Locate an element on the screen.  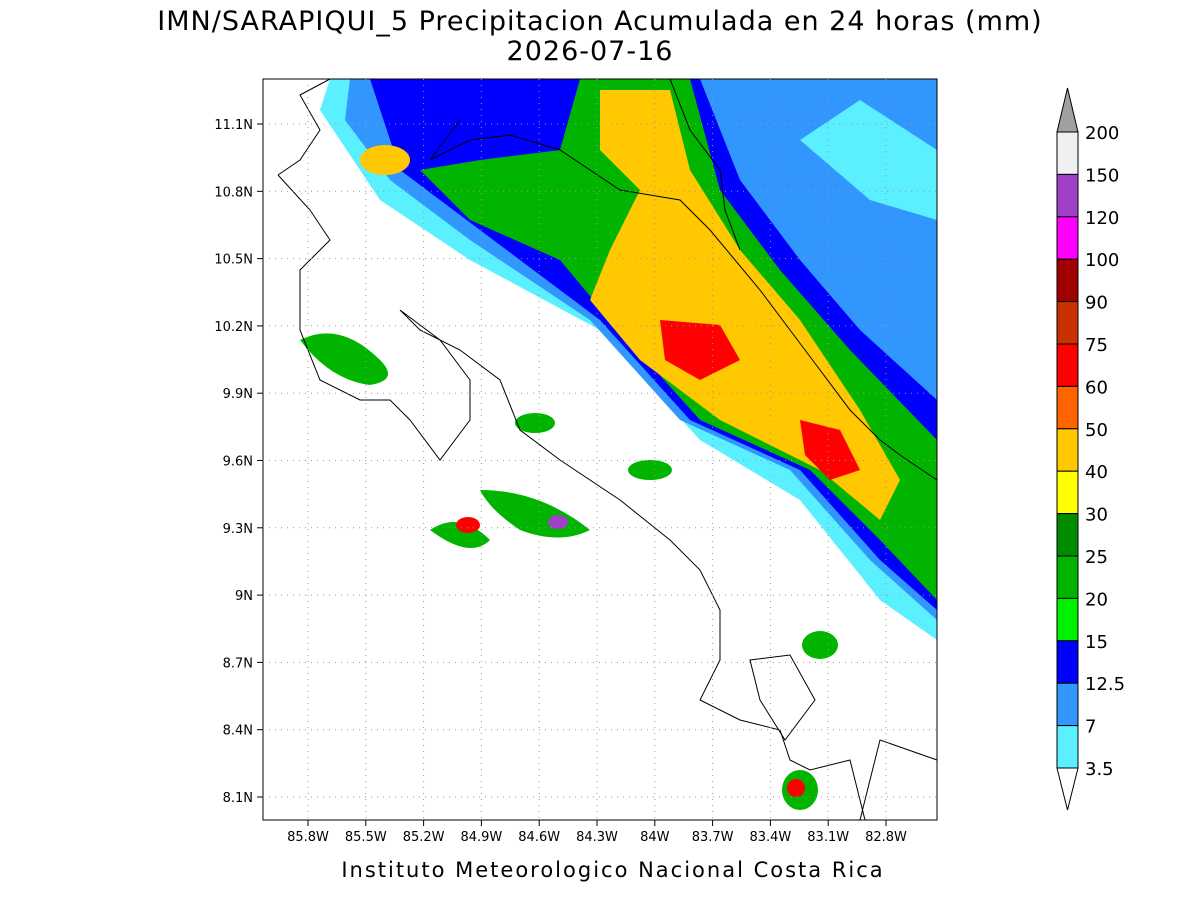
colorbar-under is located at coordinates (1067, 789).